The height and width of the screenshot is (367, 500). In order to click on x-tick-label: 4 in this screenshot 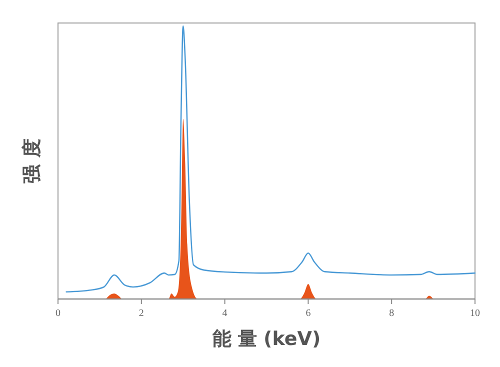, I will do `click(225, 313)`.